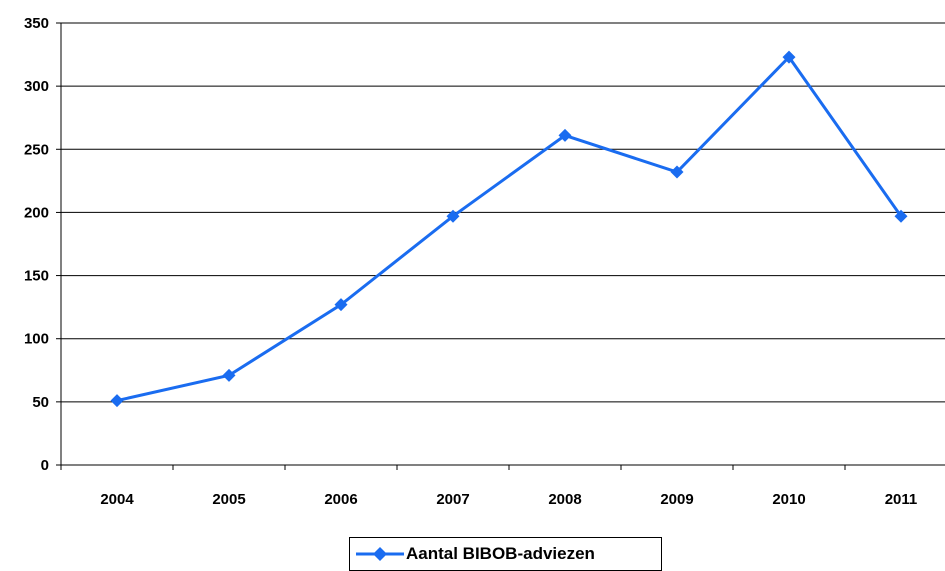 Image resolution: width=945 pixels, height=571 pixels. Describe the element at coordinates (500, 553) in the screenshot. I see `legend-label: Aantal BIBOB-adviezen` at that location.